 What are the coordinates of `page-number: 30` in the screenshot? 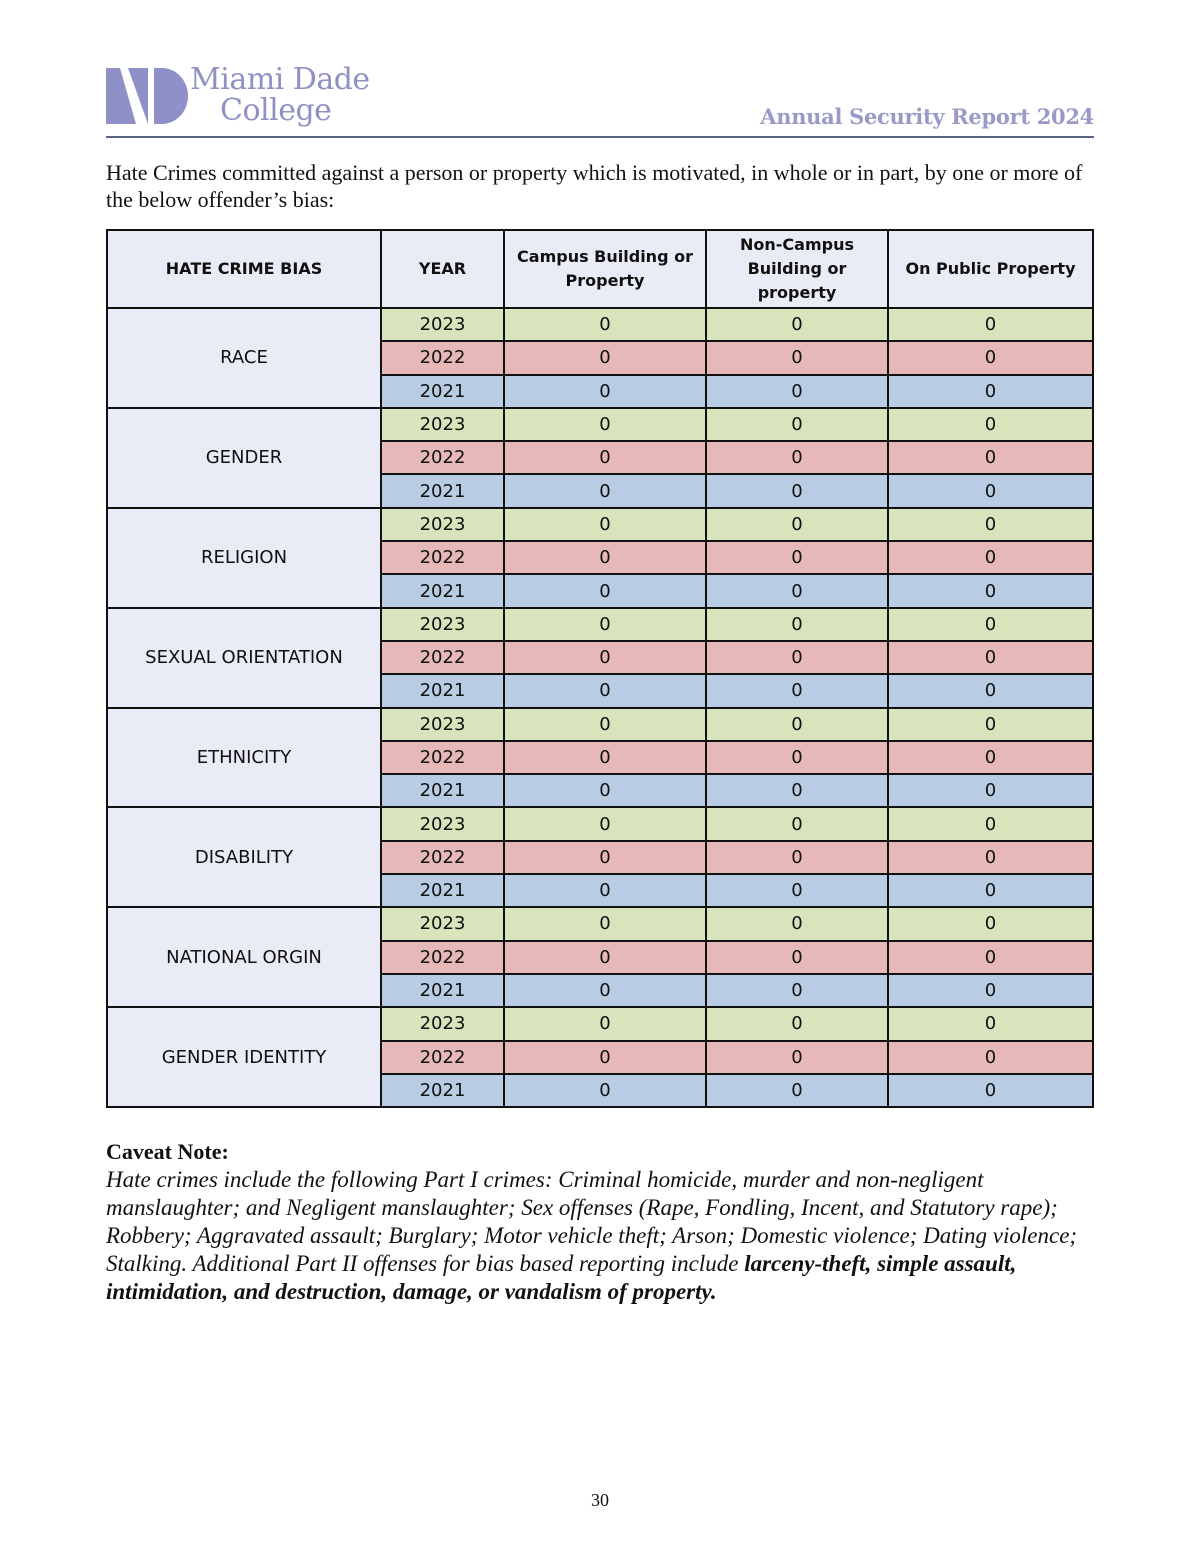 It's located at (600, 1500).